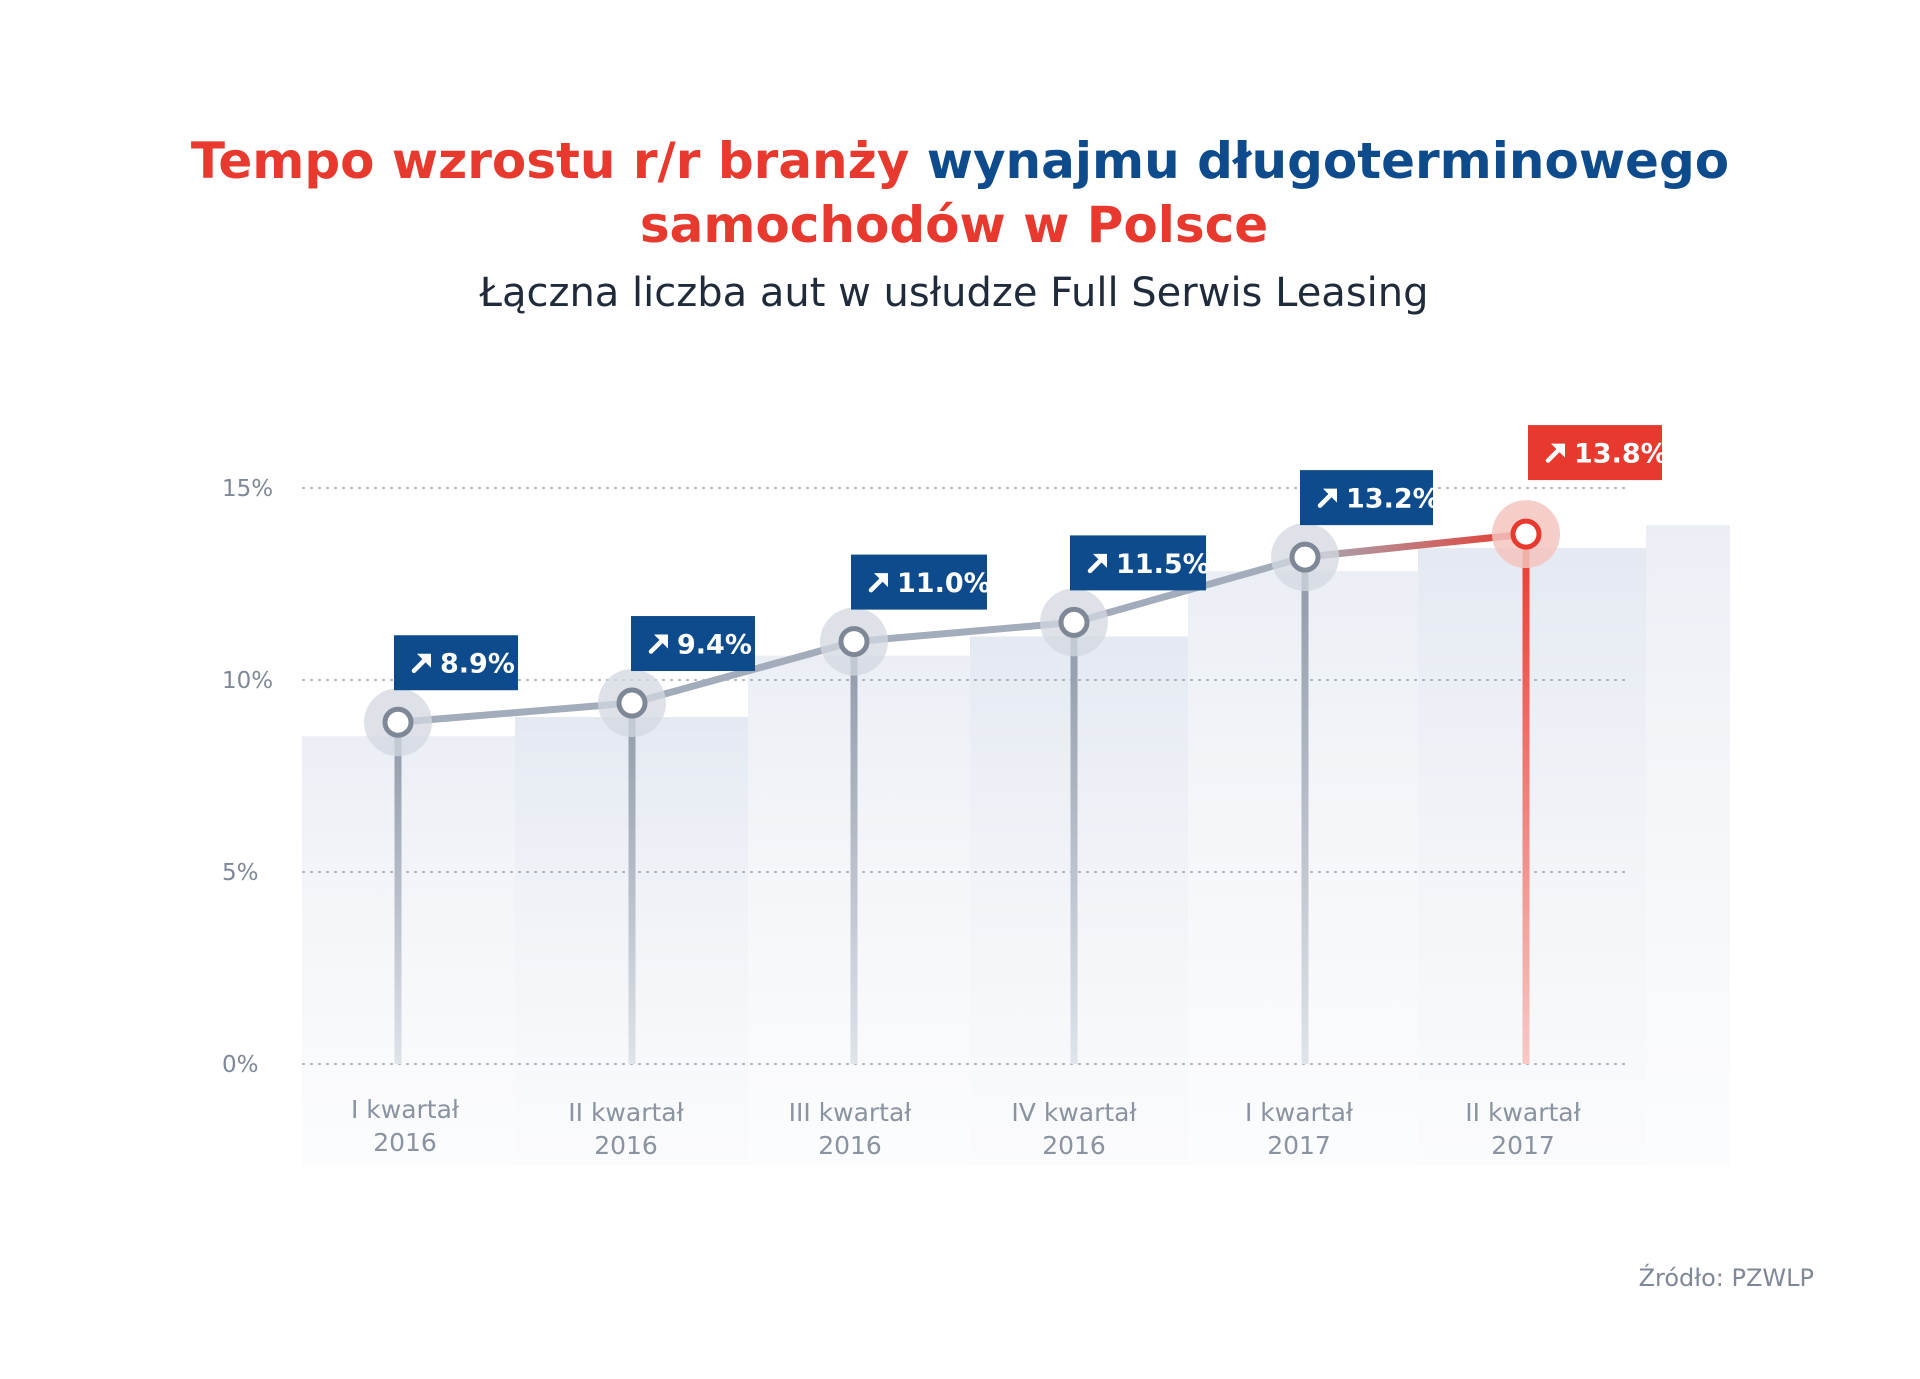  Describe the element at coordinates (1726, 1277) in the screenshot. I see `source-note: Źródło: PZWLP` at that location.